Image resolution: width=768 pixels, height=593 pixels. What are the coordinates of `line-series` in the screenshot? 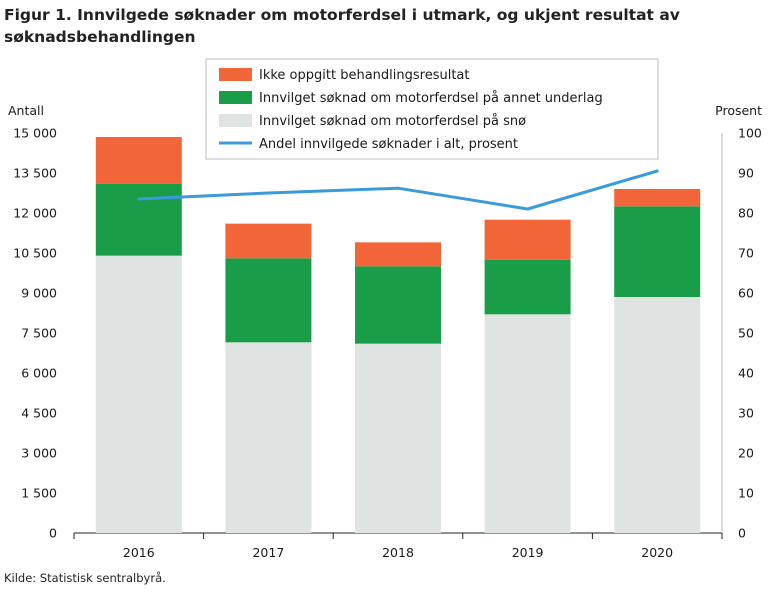 It's located at (398, 190).